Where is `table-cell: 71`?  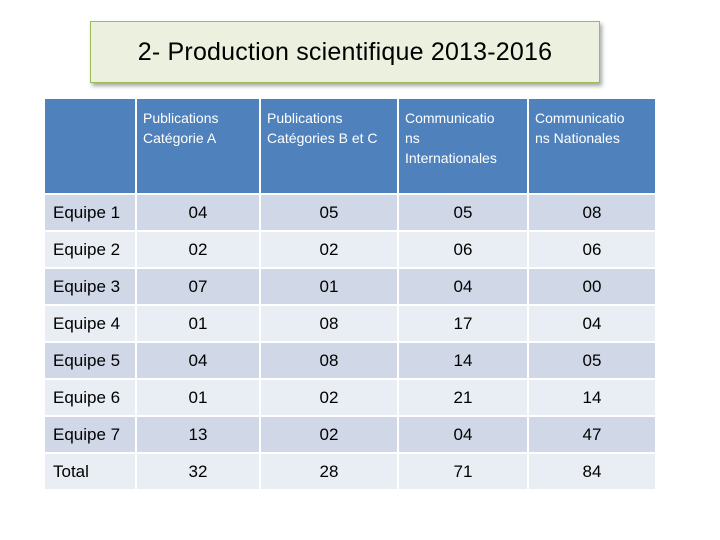
table-cell: 71 is located at coordinates (463, 471).